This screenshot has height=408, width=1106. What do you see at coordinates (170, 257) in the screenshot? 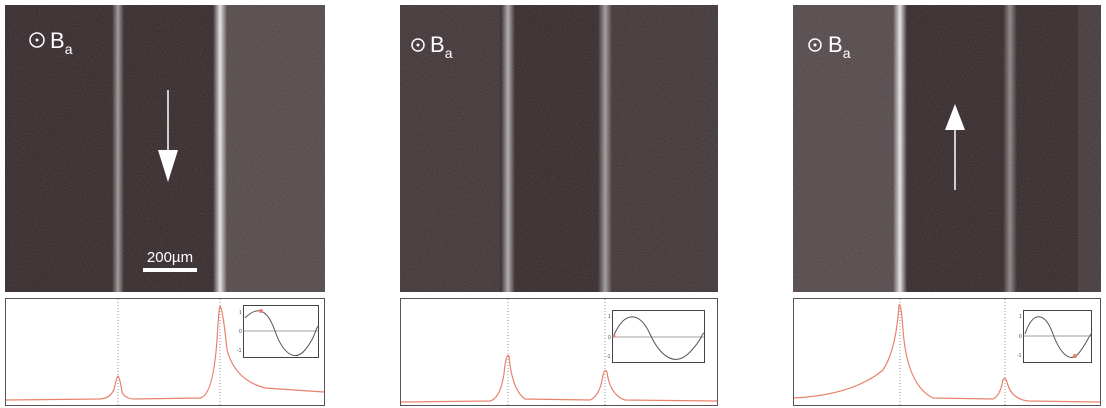
I see `scale-bar-label: 200µm` at bounding box center [170, 257].